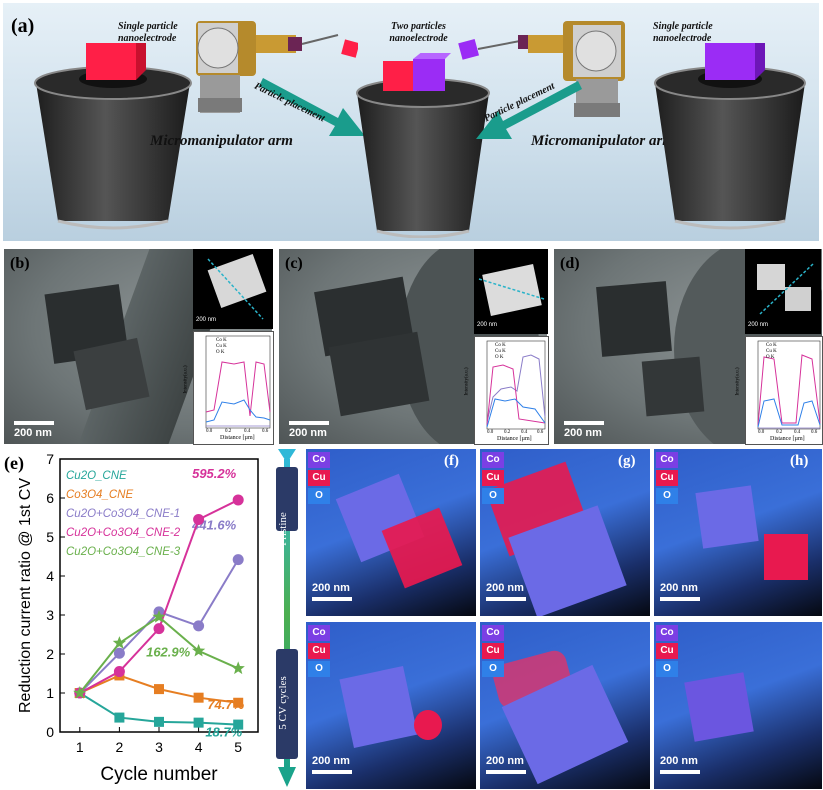 The height and width of the screenshot is (790, 823). I want to click on panel-d-label: (d), so click(570, 263).